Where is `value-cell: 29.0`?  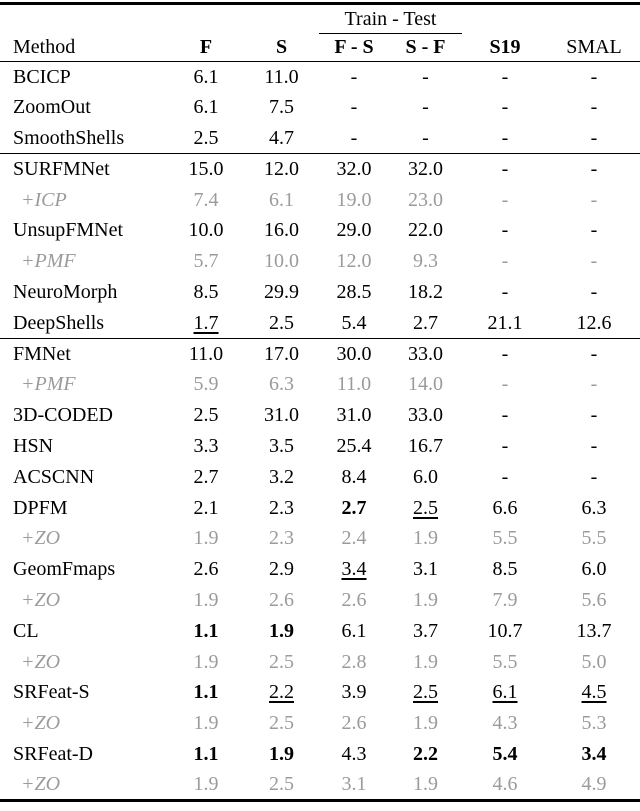
value-cell: 29.0 is located at coordinates (354, 230).